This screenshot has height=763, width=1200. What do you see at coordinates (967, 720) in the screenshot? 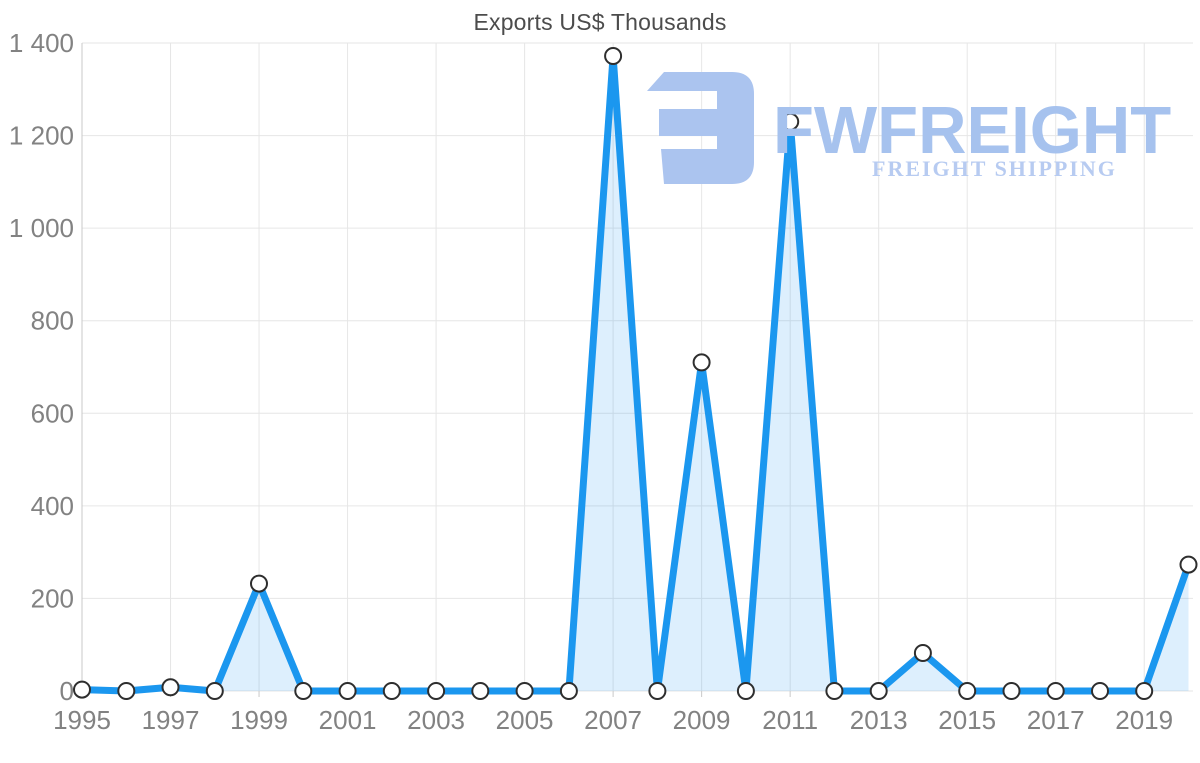
I see `x-axis-label: 2015` at bounding box center [967, 720].